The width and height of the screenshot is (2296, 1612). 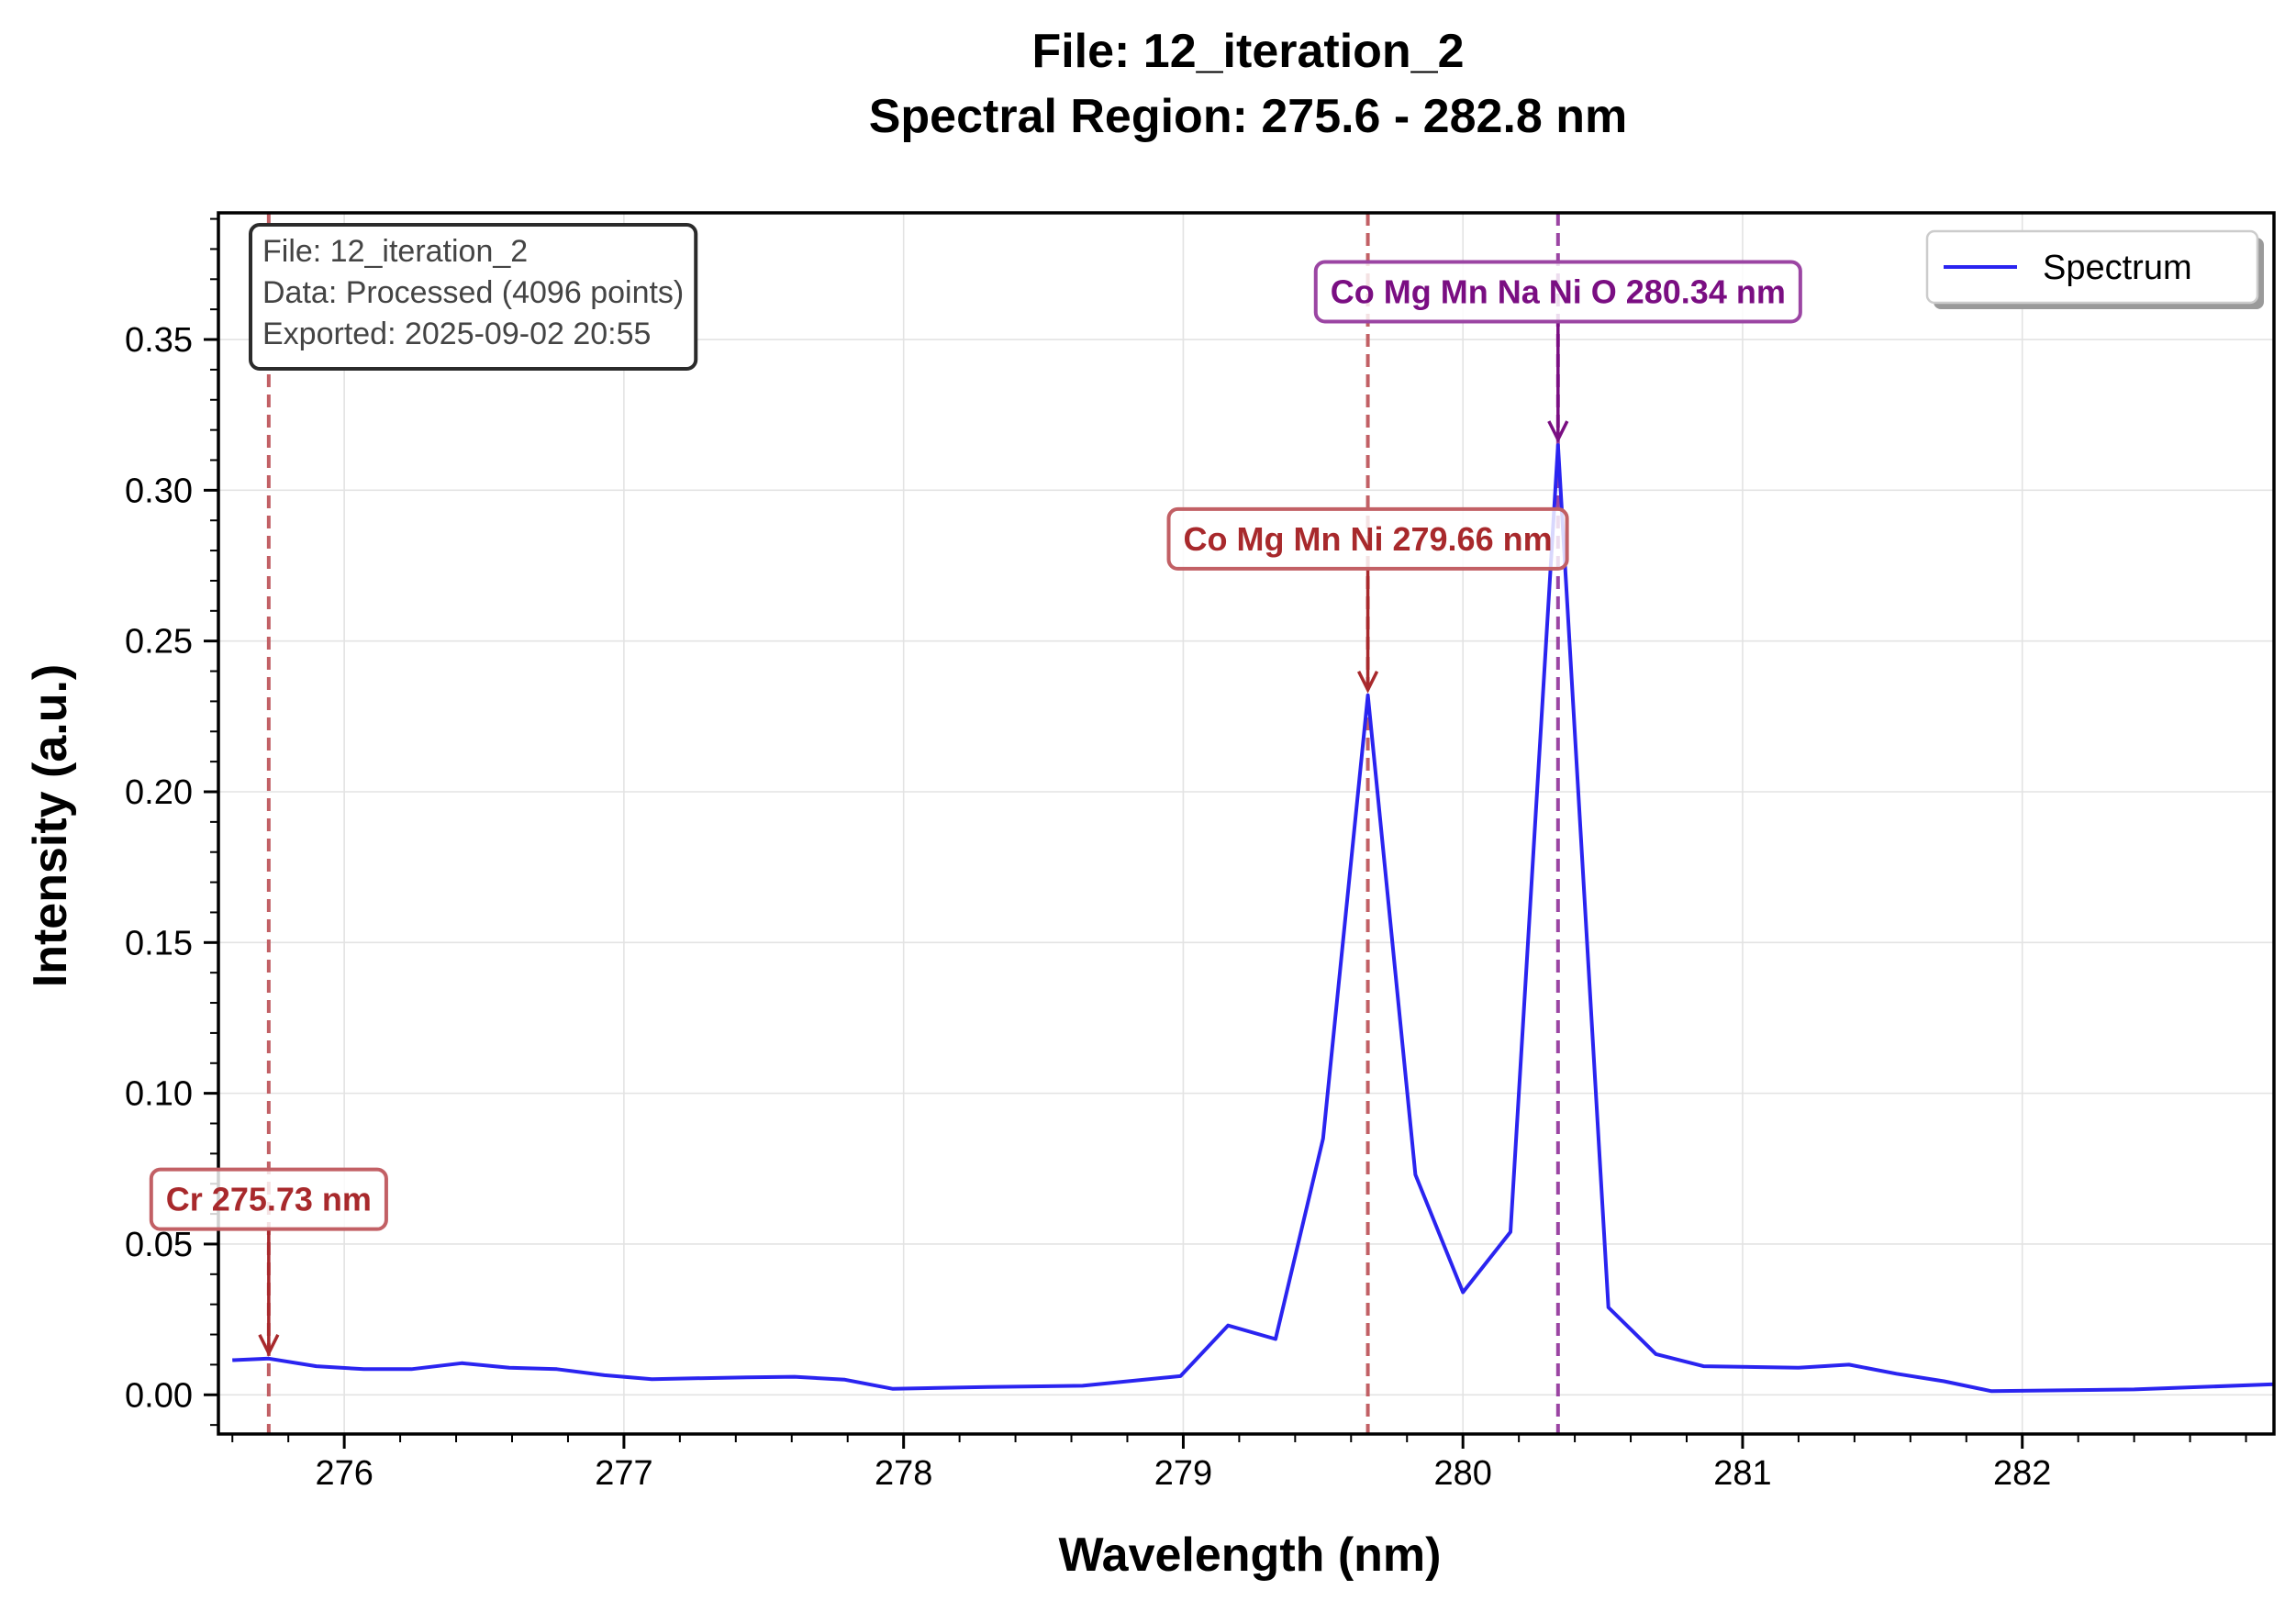 I want to click on x-tick-label: 281, so click(x=1742, y=1473).